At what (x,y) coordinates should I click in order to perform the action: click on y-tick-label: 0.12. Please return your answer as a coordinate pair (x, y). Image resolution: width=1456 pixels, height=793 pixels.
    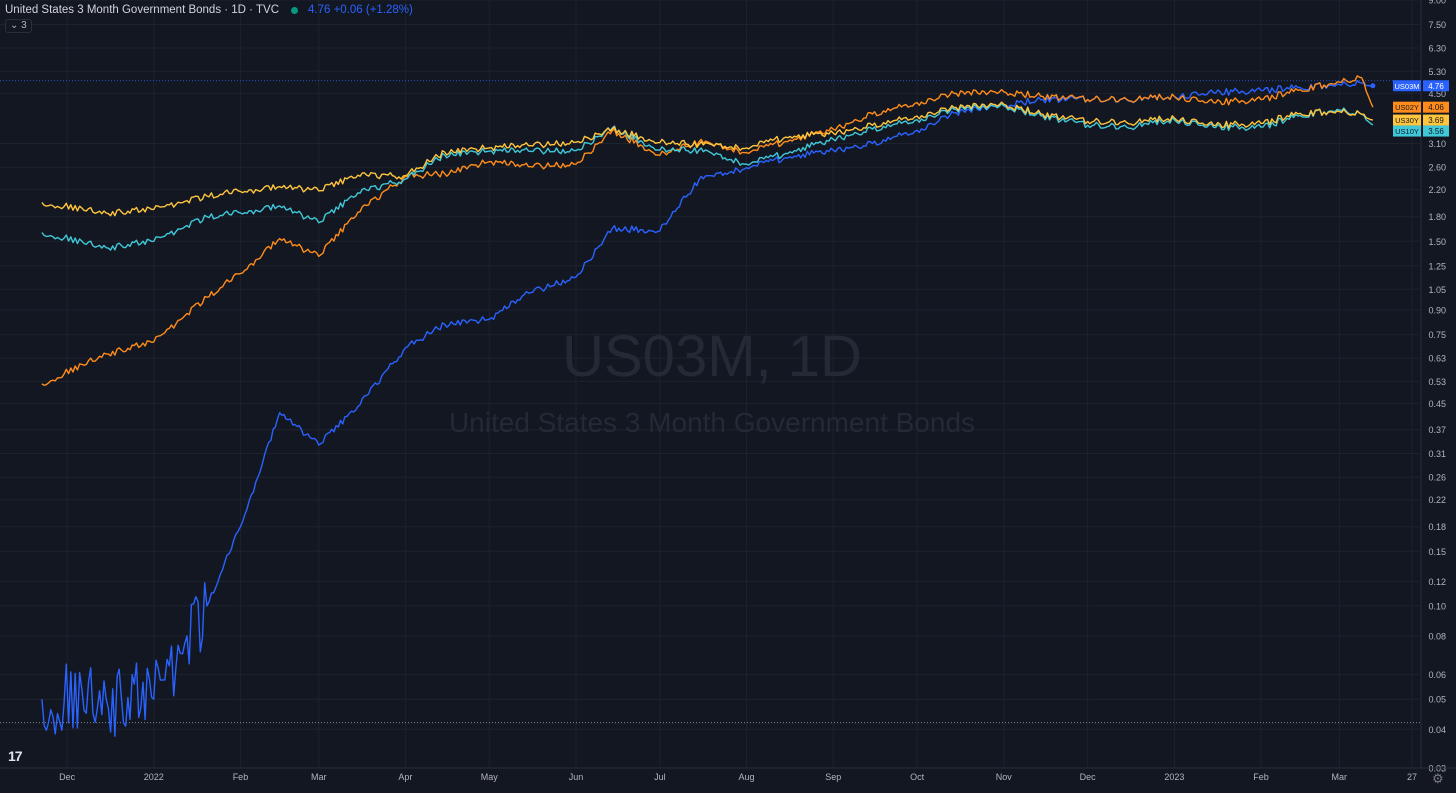
    Looking at the image, I should click on (1437, 582).